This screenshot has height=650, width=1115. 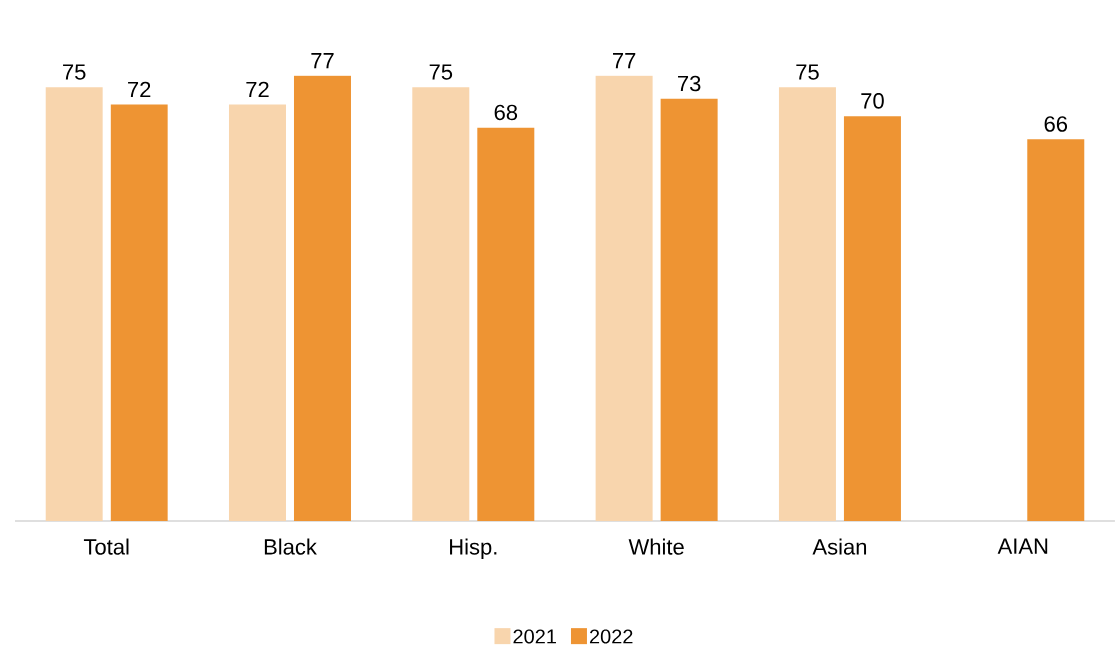 What do you see at coordinates (534, 636) in the screenshot?
I see `legend-label: 2021` at bounding box center [534, 636].